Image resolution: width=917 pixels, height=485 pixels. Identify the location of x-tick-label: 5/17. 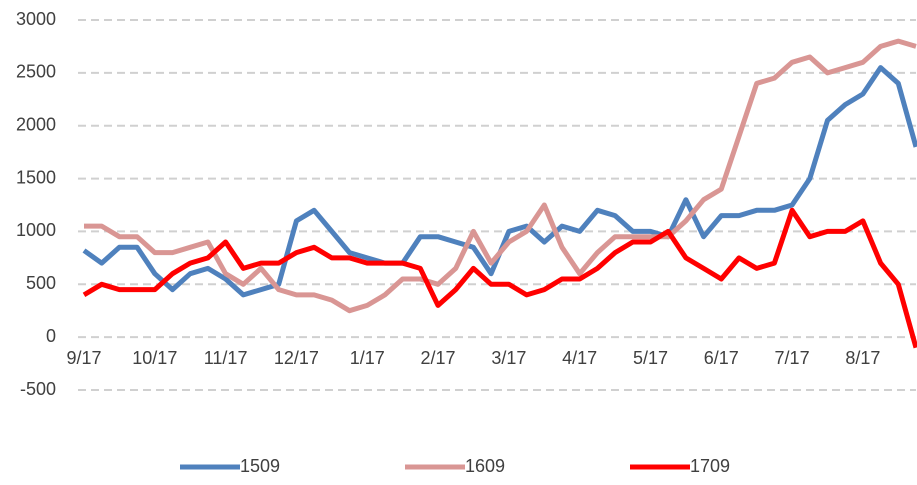
(650, 358).